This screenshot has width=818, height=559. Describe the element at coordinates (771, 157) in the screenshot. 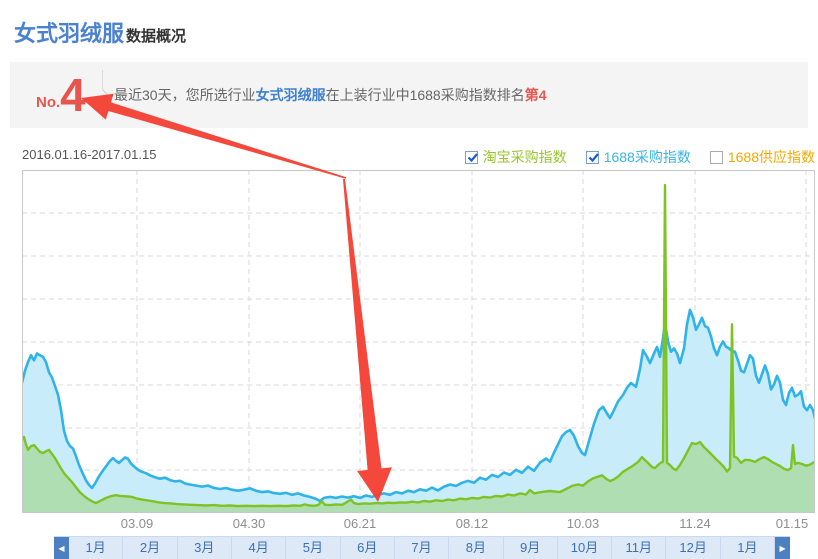

I see `legend-label: 1688供应指数` at that location.